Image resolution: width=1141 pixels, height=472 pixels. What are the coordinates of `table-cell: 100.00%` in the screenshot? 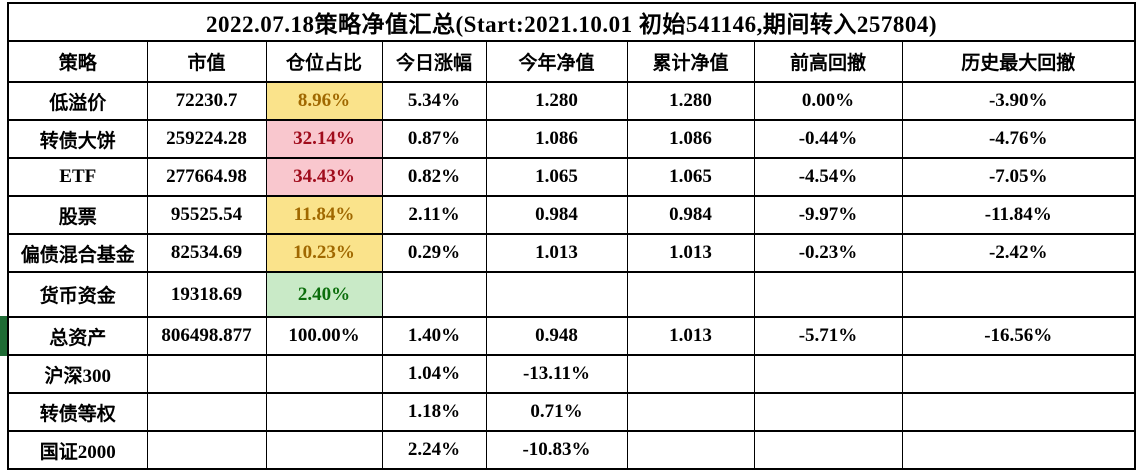 It's located at (324, 336).